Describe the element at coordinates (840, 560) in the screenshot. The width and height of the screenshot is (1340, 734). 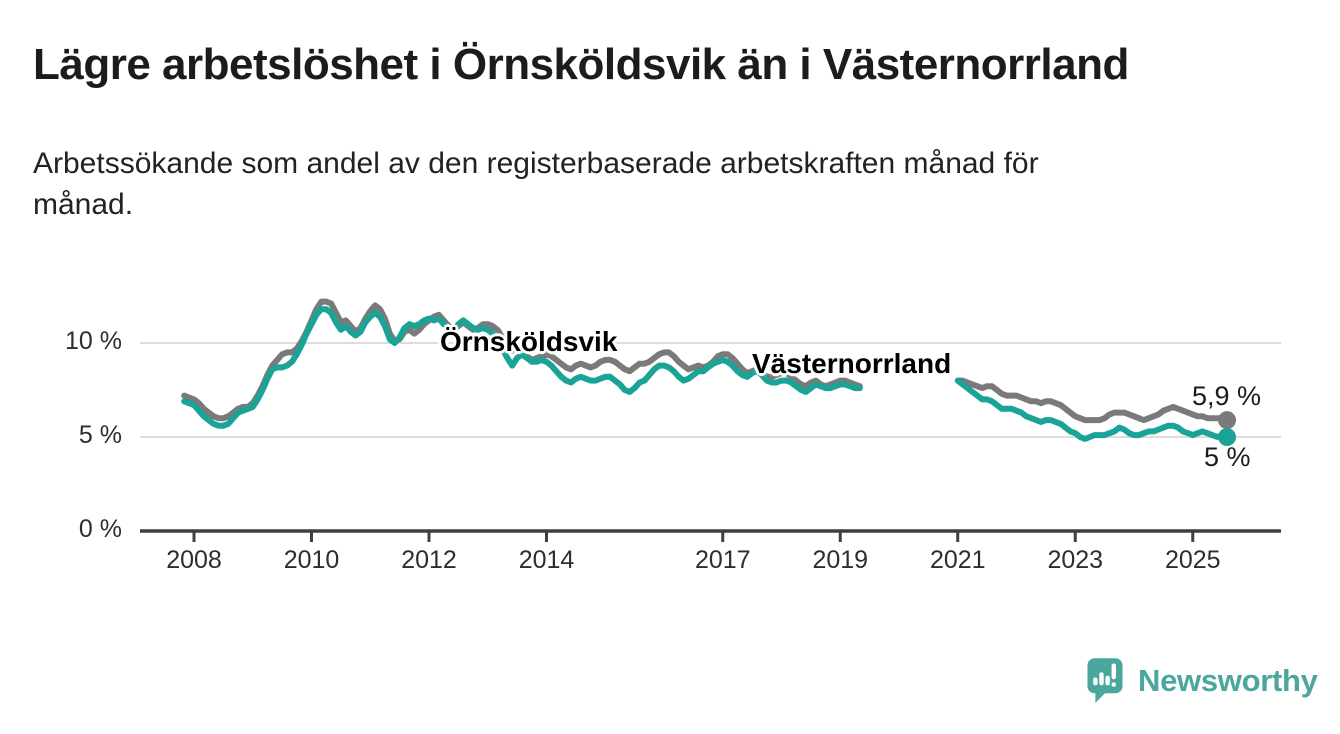
I see `x-axis-tick-label: 2019` at that location.